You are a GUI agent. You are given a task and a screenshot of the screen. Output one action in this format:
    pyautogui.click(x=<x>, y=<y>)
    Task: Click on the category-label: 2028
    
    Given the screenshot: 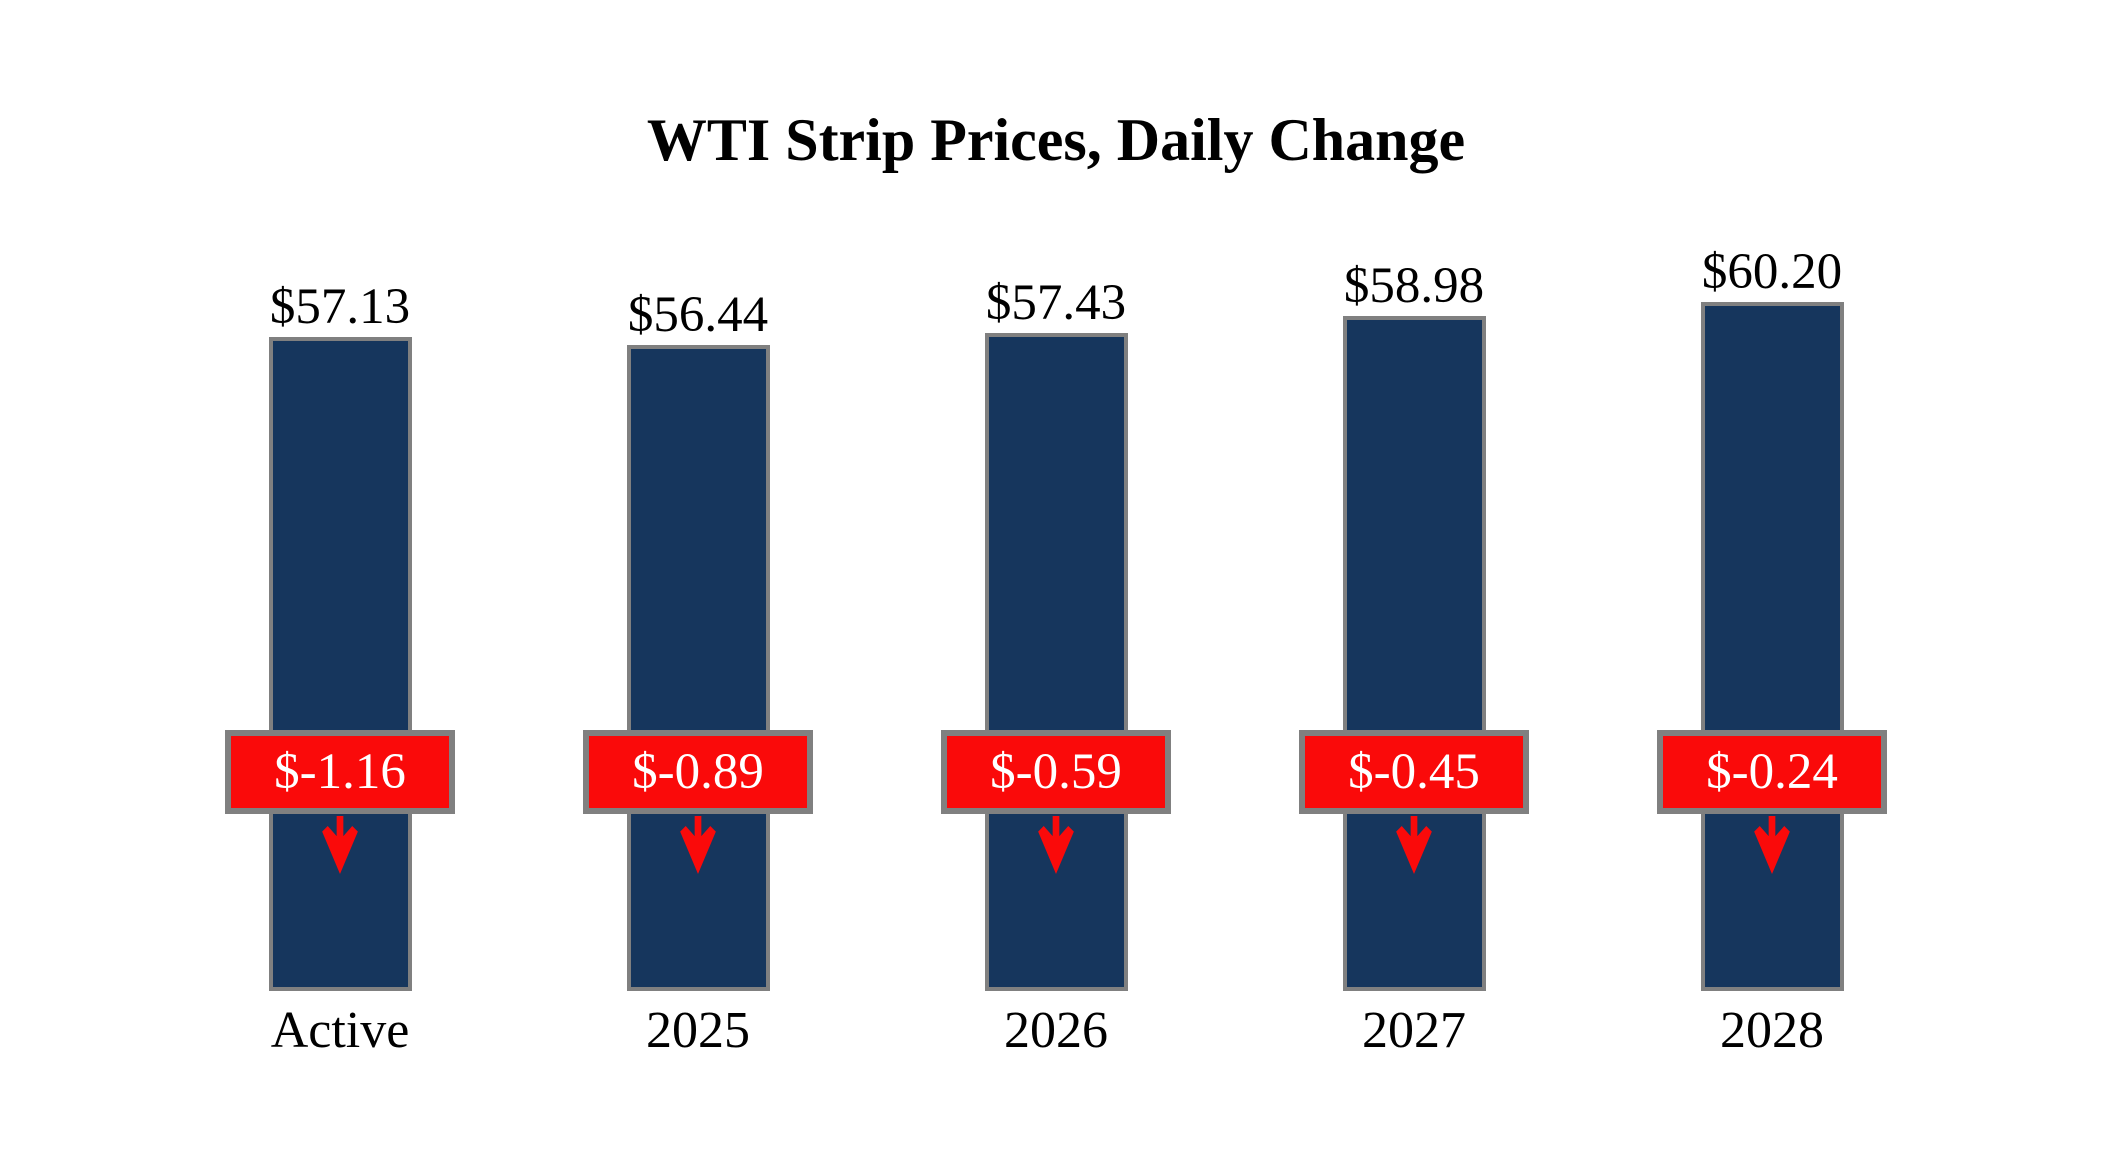 What is the action you would take?
    pyautogui.click(x=1772, y=1030)
    